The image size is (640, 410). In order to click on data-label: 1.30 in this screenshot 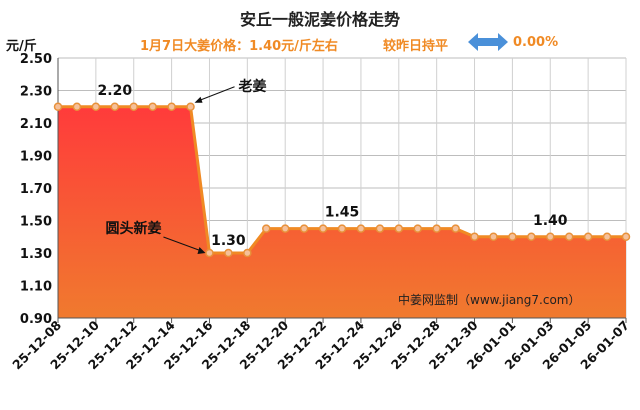, I will do `click(228, 241)`.